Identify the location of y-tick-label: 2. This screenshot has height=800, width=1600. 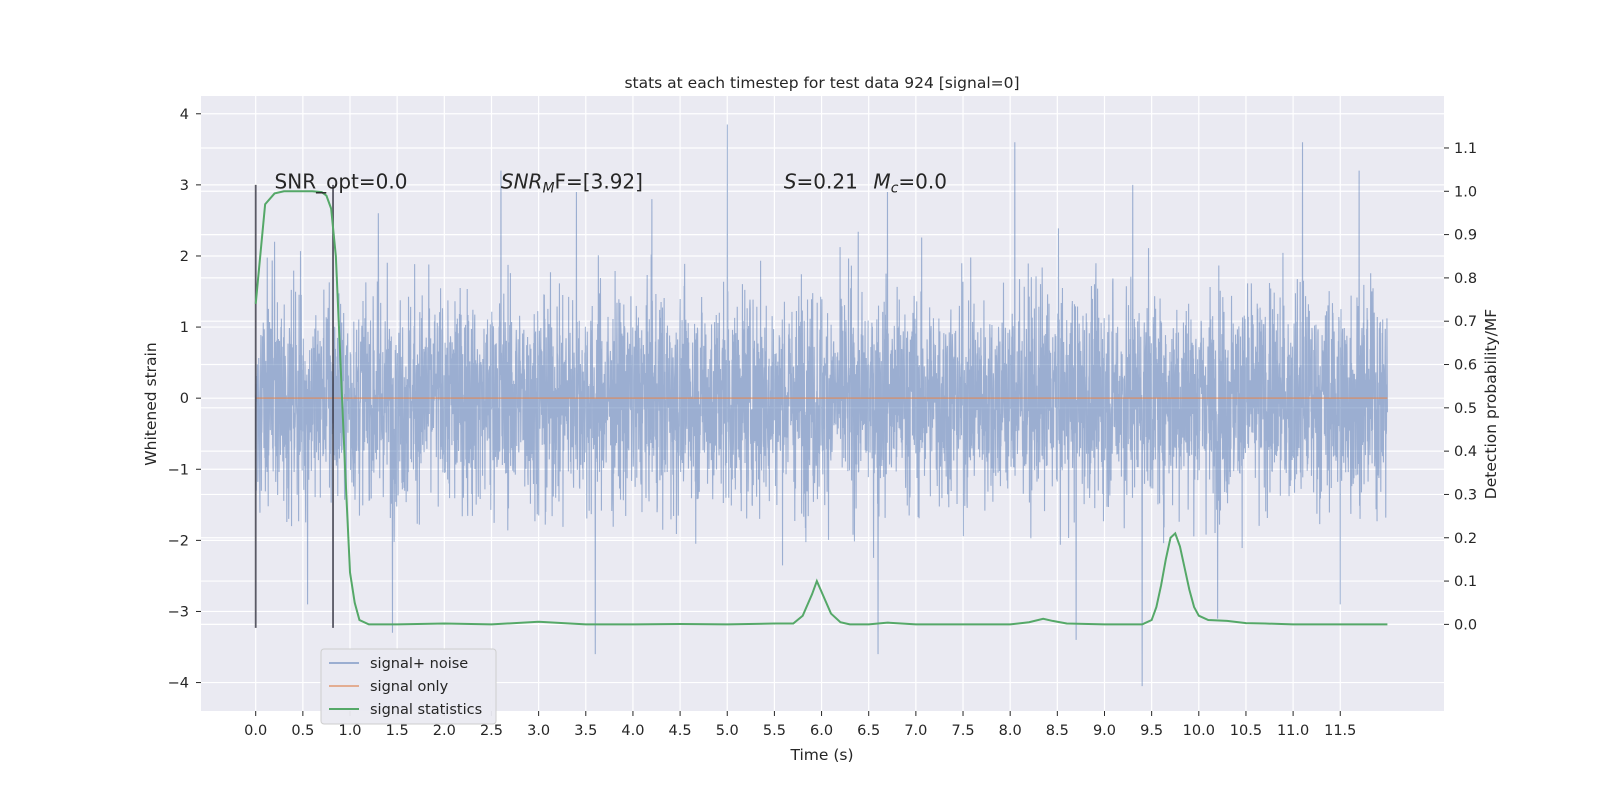
(184, 257).